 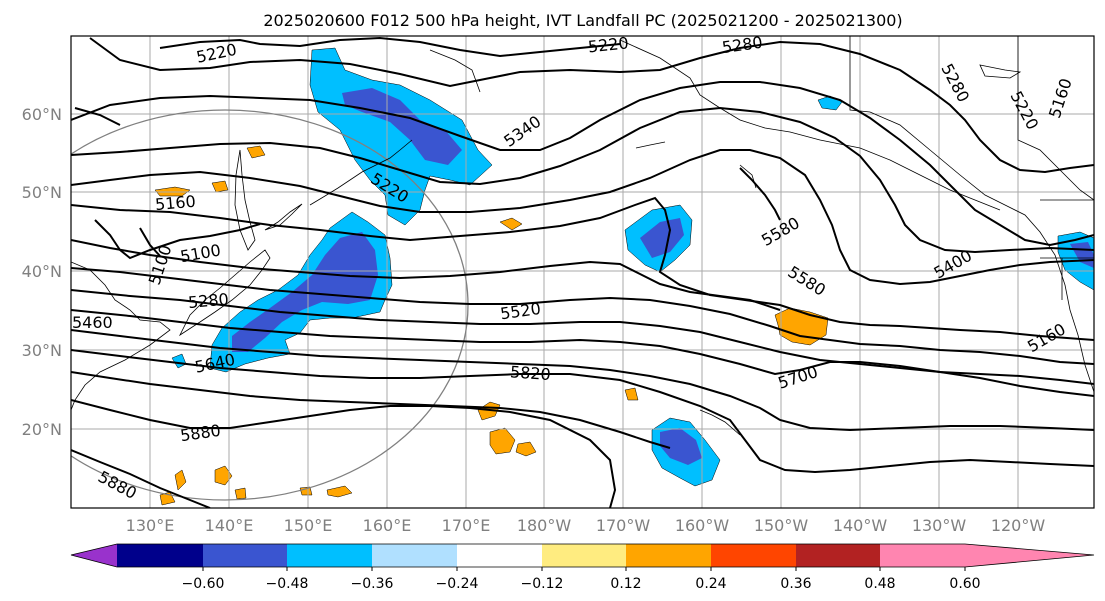 I want to click on lon-label: 160°E, so click(x=387, y=525).